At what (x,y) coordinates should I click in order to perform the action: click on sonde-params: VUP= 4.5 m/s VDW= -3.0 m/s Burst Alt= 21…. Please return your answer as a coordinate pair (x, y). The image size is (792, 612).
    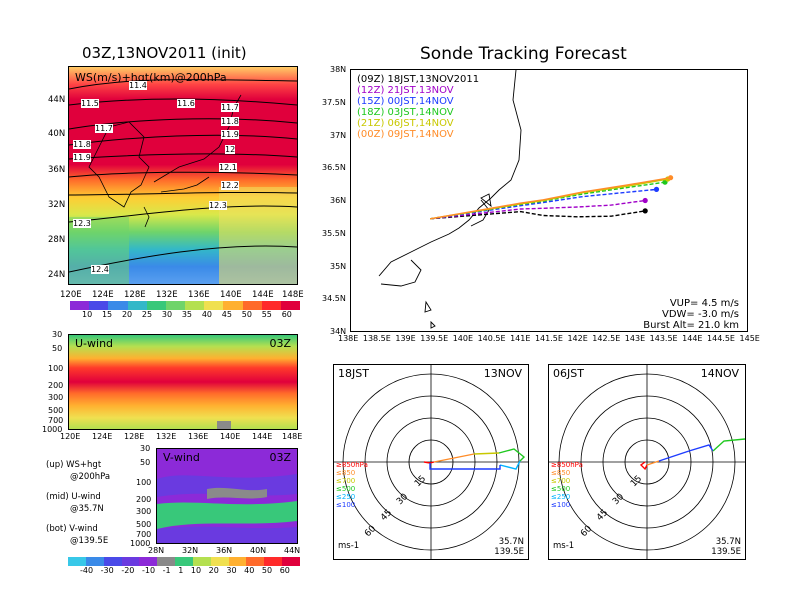
    Looking at the image, I should click on (691, 314).